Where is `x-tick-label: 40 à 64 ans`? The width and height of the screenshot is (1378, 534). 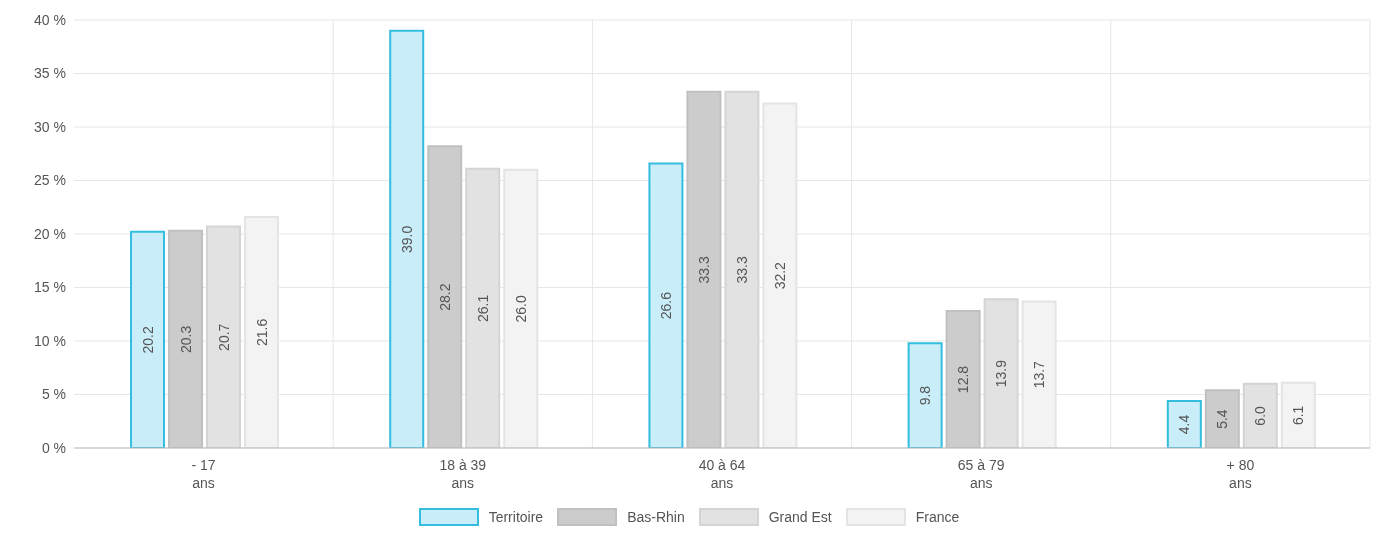 x-tick-label: 40 à 64 ans is located at coordinates (722, 474).